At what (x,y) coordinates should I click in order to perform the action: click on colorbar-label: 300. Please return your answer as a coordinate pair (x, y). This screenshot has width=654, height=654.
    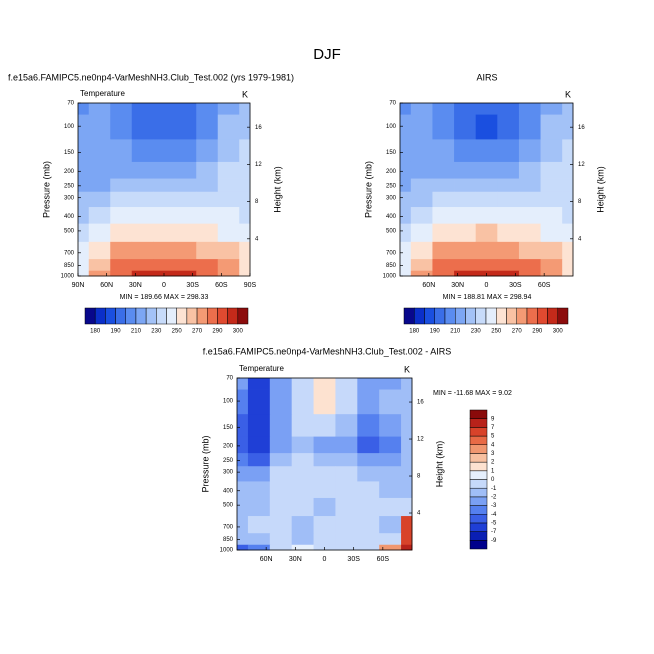
    Looking at the image, I should click on (238, 332).